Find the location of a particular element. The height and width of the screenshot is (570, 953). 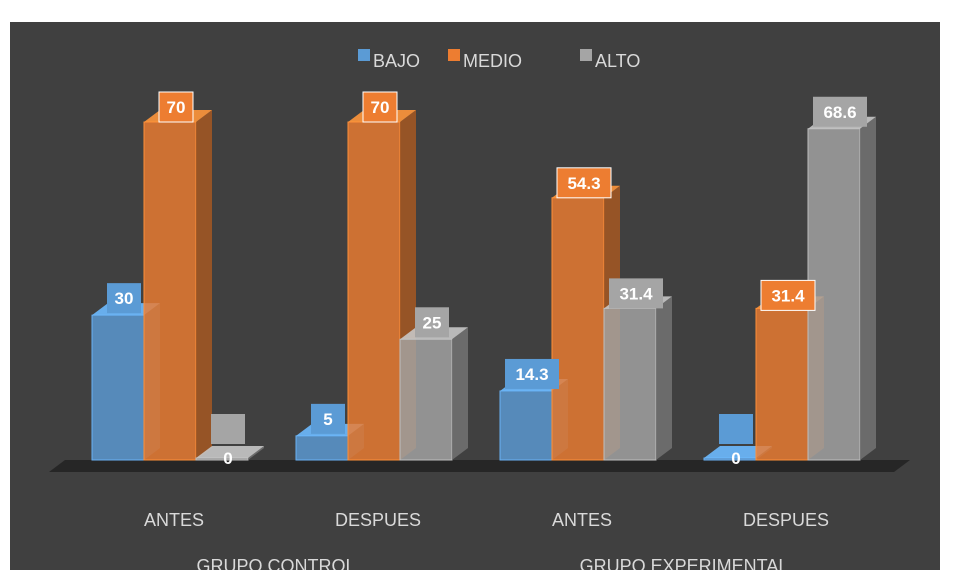

data-label-alto-0: 0 is located at coordinates (228, 441).